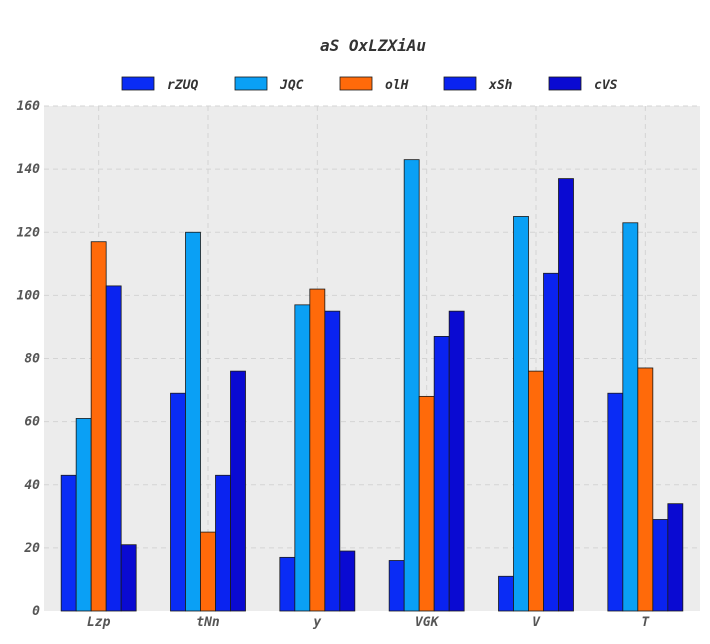 Image resolution: width=710 pixels, height=644 pixels. Describe the element at coordinates (411, 385) in the screenshot. I see `bar-JQC-VGK` at that location.